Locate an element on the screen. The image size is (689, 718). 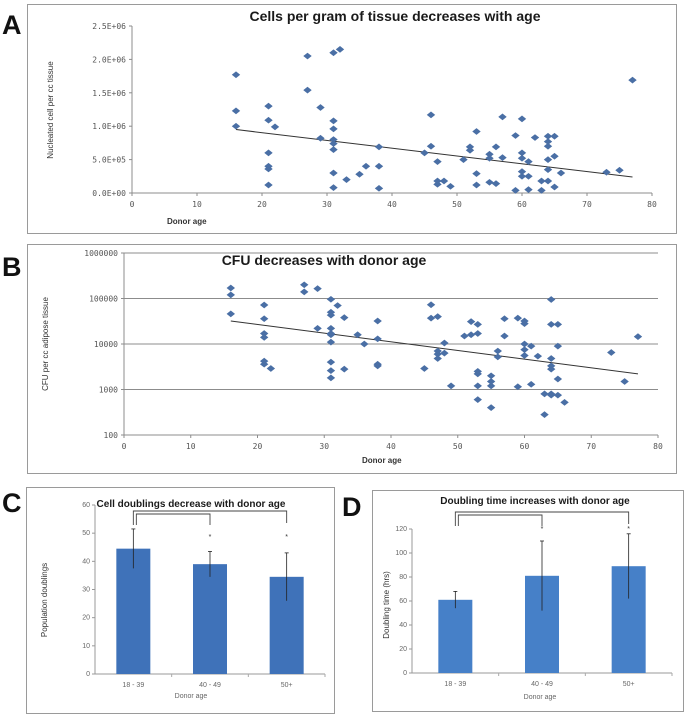
y-tick-label: 1000000 is located at coordinates (101, 253).